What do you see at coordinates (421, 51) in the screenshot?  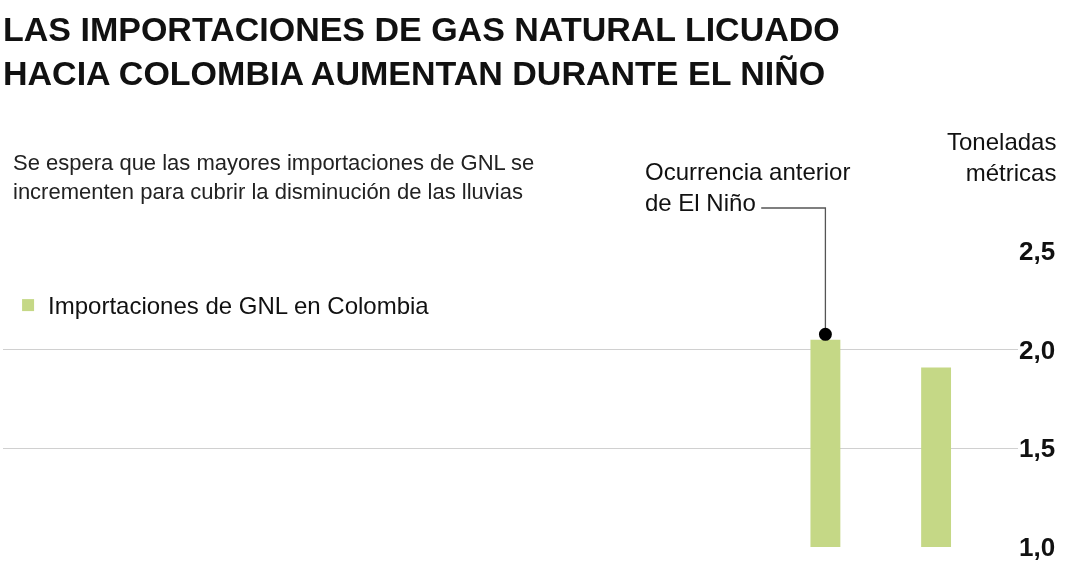 I see `text: LAS IMPORTACIONES DE GAS NATURAL LICUADO HACIA COLOMBIA AUMENTAN DURANTE EL NIÑO` at bounding box center [421, 51].